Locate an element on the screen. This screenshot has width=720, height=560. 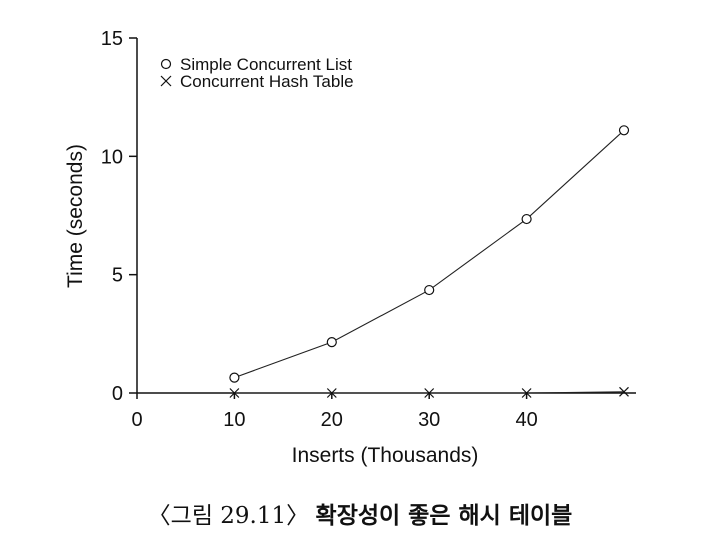
x-tick-label: 40 is located at coordinates (526, 420).